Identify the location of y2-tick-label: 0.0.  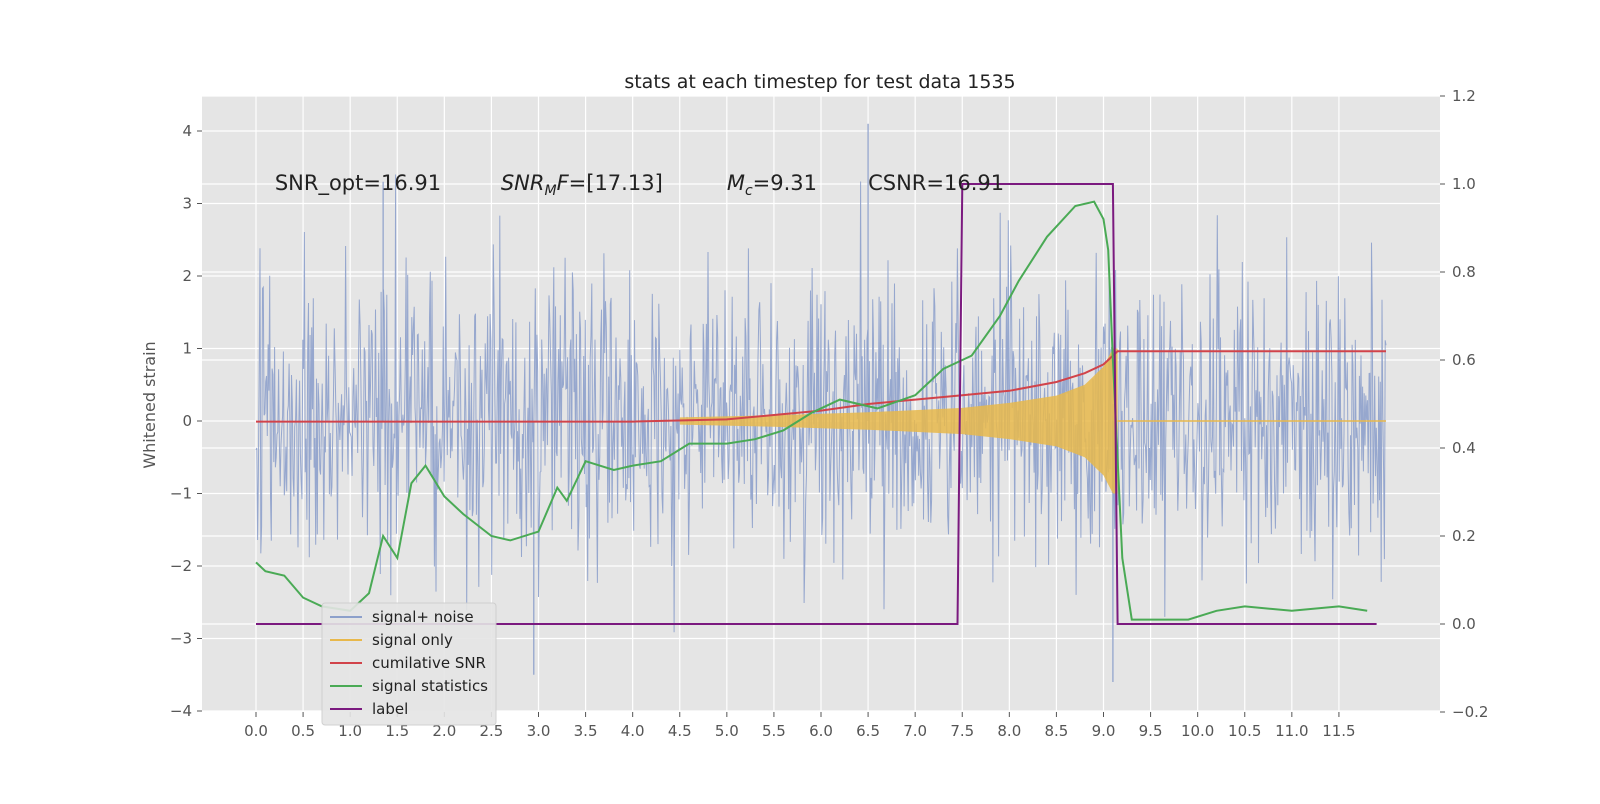
(1464, 624).